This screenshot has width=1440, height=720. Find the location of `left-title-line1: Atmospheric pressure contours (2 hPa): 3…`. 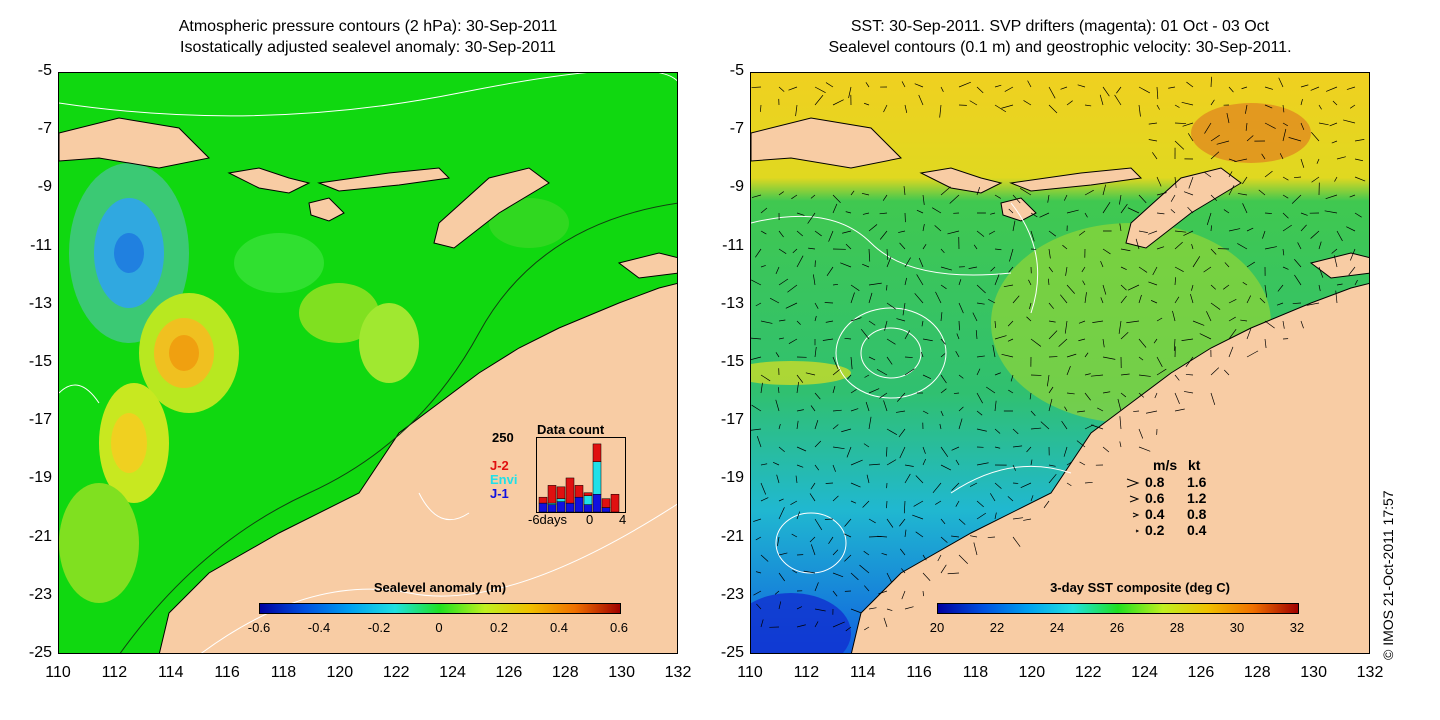

left-title-line1: Atmospheric pressure contours (2 hPa): 3… is located at coordinates (368, 26).